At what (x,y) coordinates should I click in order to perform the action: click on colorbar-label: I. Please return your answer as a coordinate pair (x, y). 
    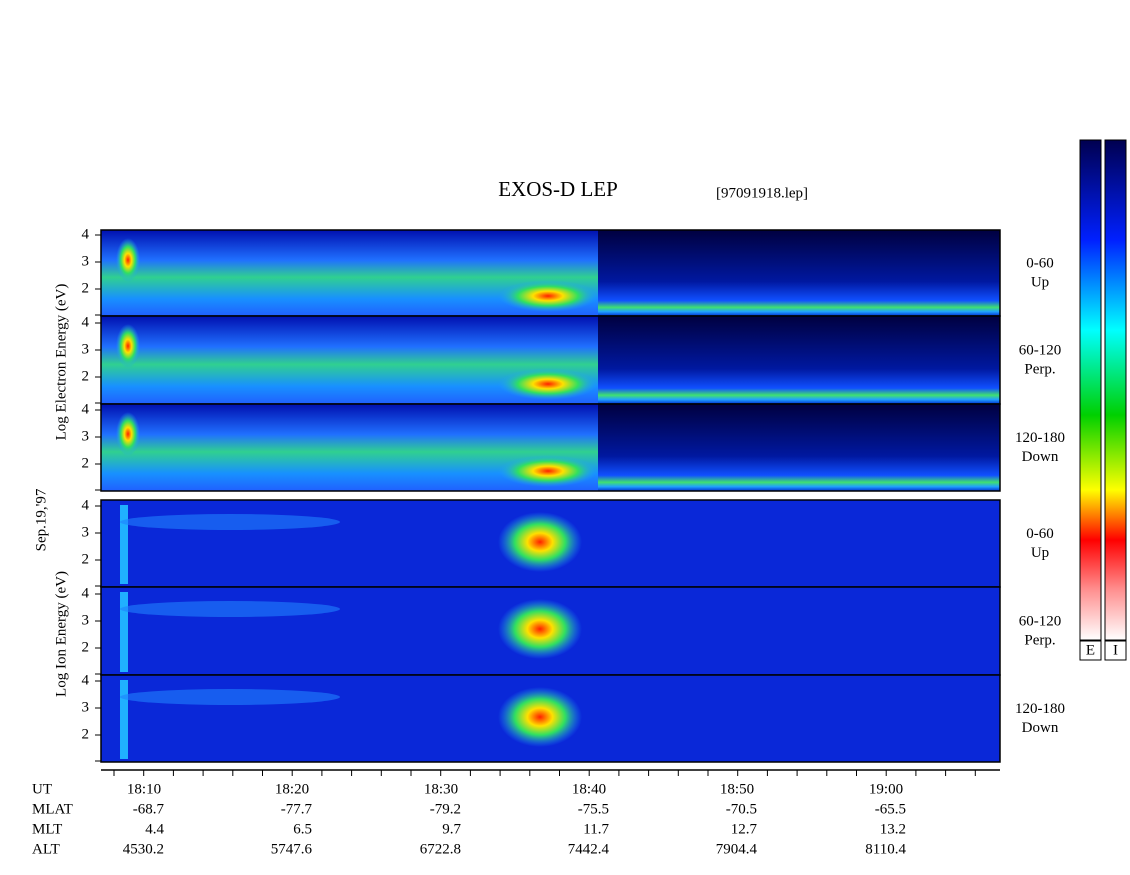
    Looking at the image, I should click on (1115, 650).